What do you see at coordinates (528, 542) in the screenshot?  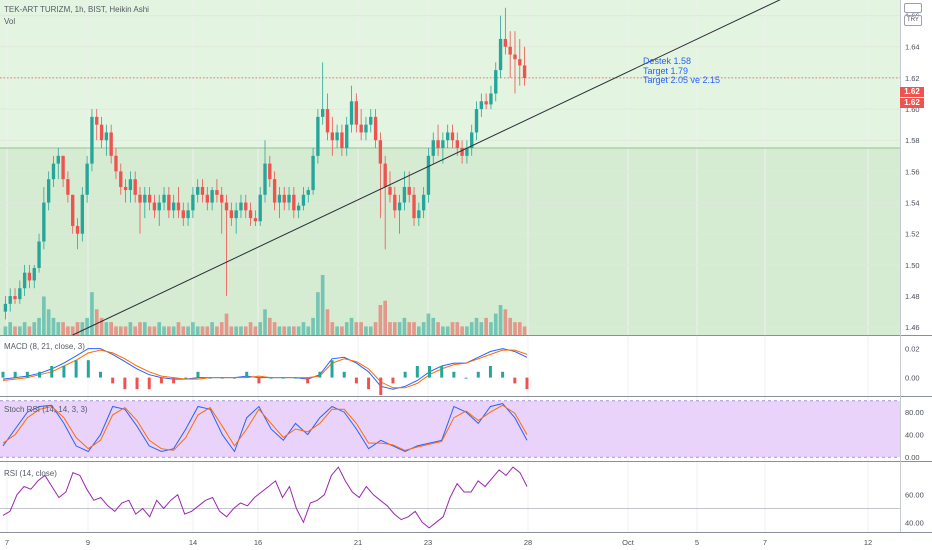 I see `time-tick-label: 28` at bounding box center [528, 542].